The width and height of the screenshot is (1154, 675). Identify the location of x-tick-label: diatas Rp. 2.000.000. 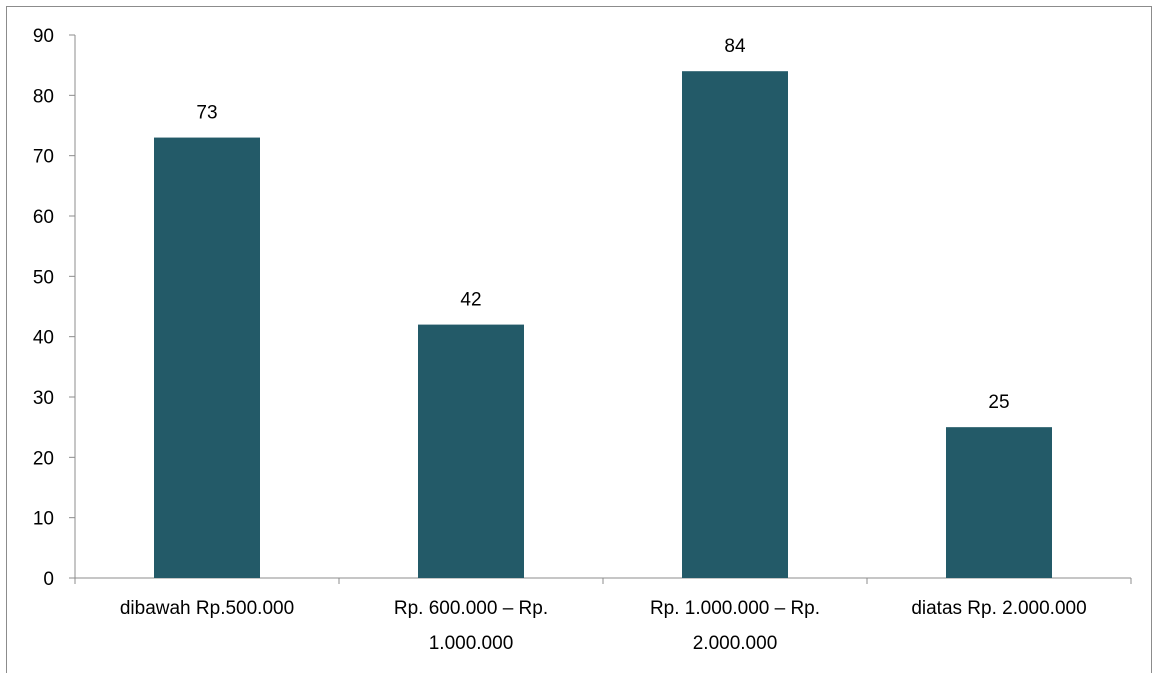
(998, 608).